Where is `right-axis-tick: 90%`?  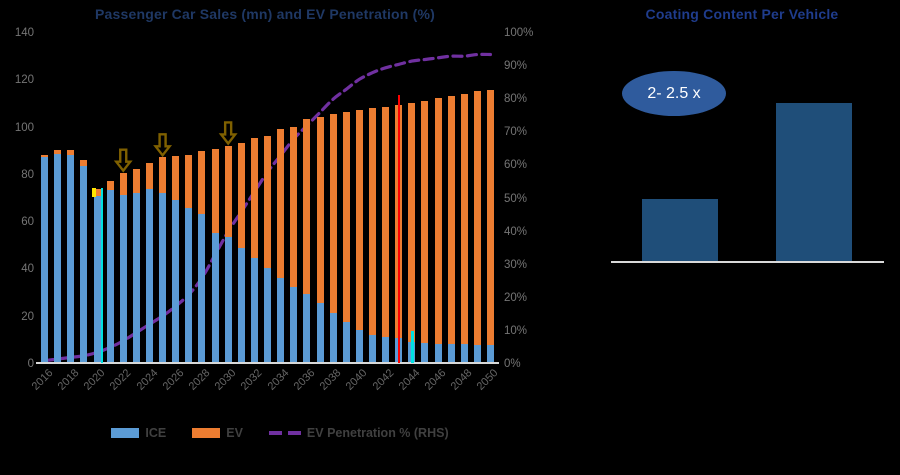
right-axis-tick: 90% is located at coordinates (516, 66).